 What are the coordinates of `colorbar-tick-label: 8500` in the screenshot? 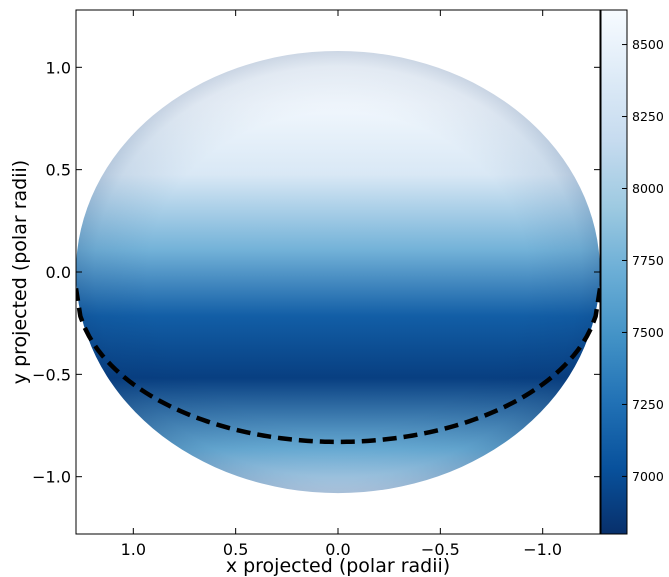 It's located at (648, 44).